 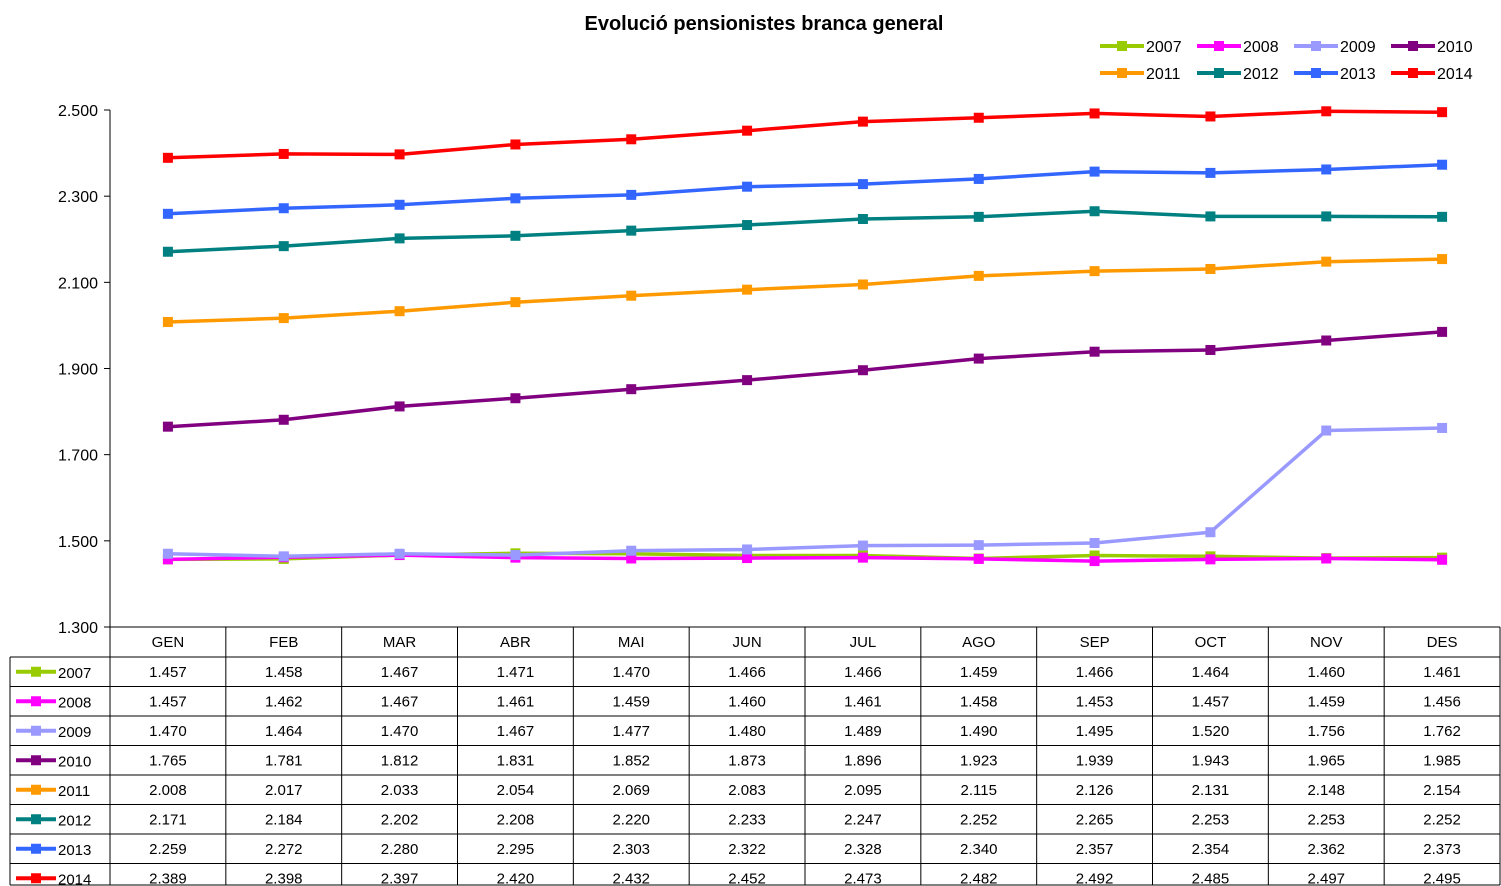 What do you see at coordinates (78, 456) in the screenshot?
I see `y-tick-label: 1.700` at bounding box center [78, 456].